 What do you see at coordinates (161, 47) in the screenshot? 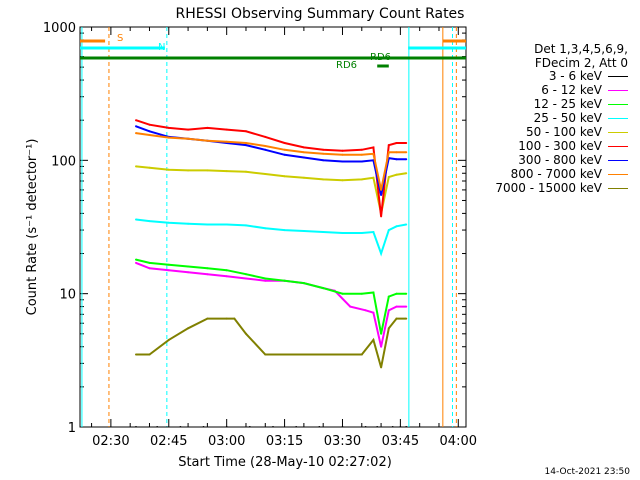
I see `flag-annotation: N` at bounding box center [161, 47].